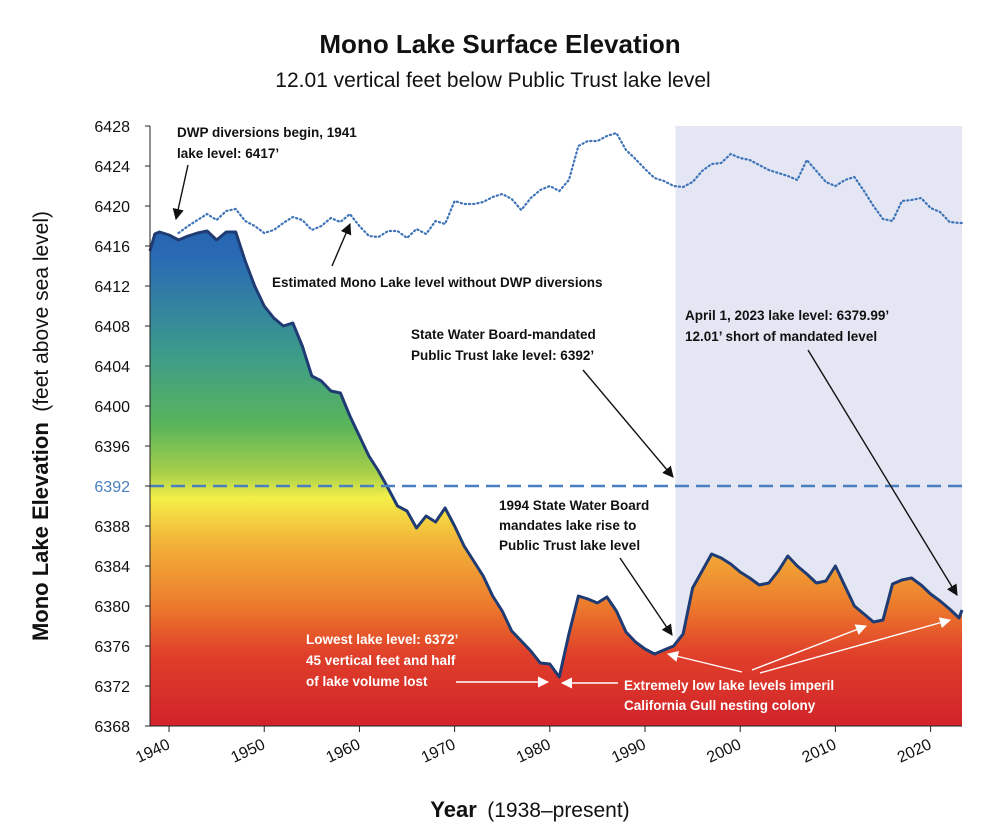 The width and height of the screenshot is (985, 838). What do you see at coordinates (787, 315) in the screenshot?
I see `annotation-april-line1: April 1, 2023 lake level: 6379.99’` at bounding box center [787, 315].